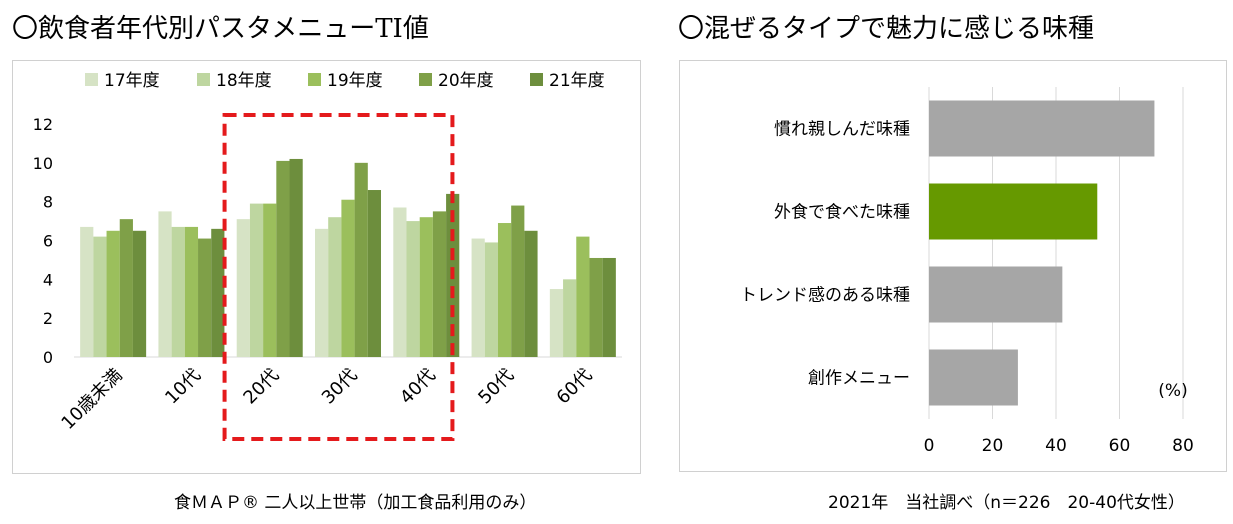 The height and width of the screenshot is (524, 1233). Describe the element at coordinates (1006, 503) in the screenshot. I see `right-source-caption: 2021年 当社調べ（n＝226 20-40代女性）` at that location.